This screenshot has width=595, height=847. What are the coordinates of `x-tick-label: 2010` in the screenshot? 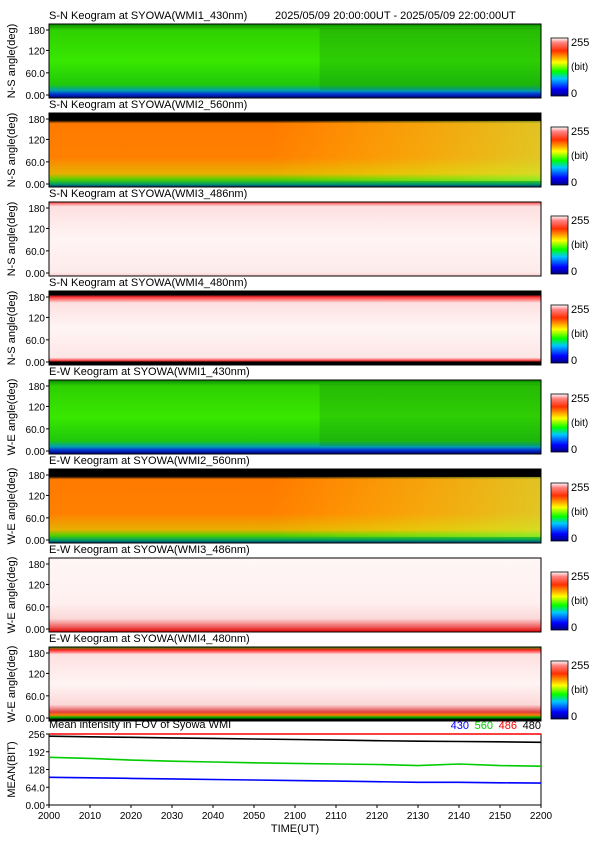 It's located at (90, 816).